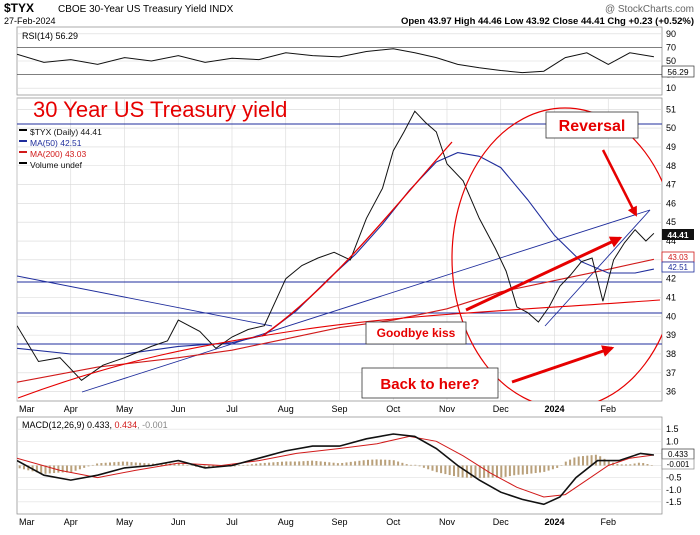 This screenshot has width=700, height=535. What do you see at coordinates (125, 522) in the screenshot?
I see `macd-month-label: May` at bounding box center [125, 522].